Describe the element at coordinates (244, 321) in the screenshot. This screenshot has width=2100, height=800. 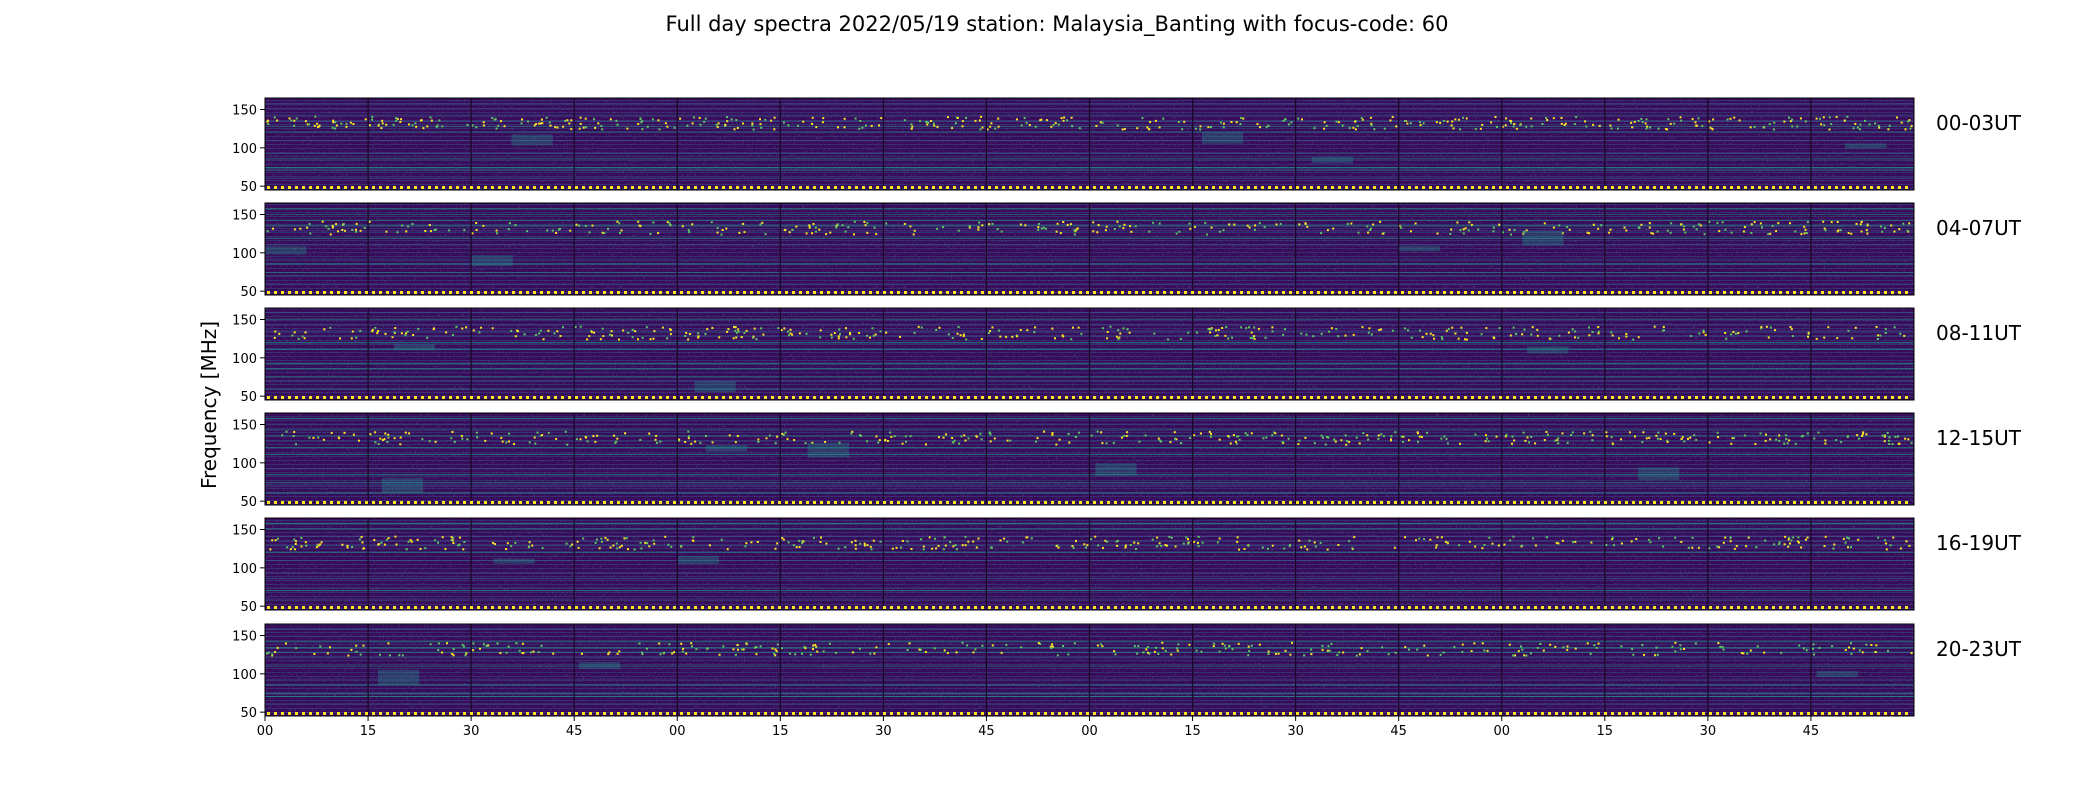
I see `y-tick-label: 150` at that location.